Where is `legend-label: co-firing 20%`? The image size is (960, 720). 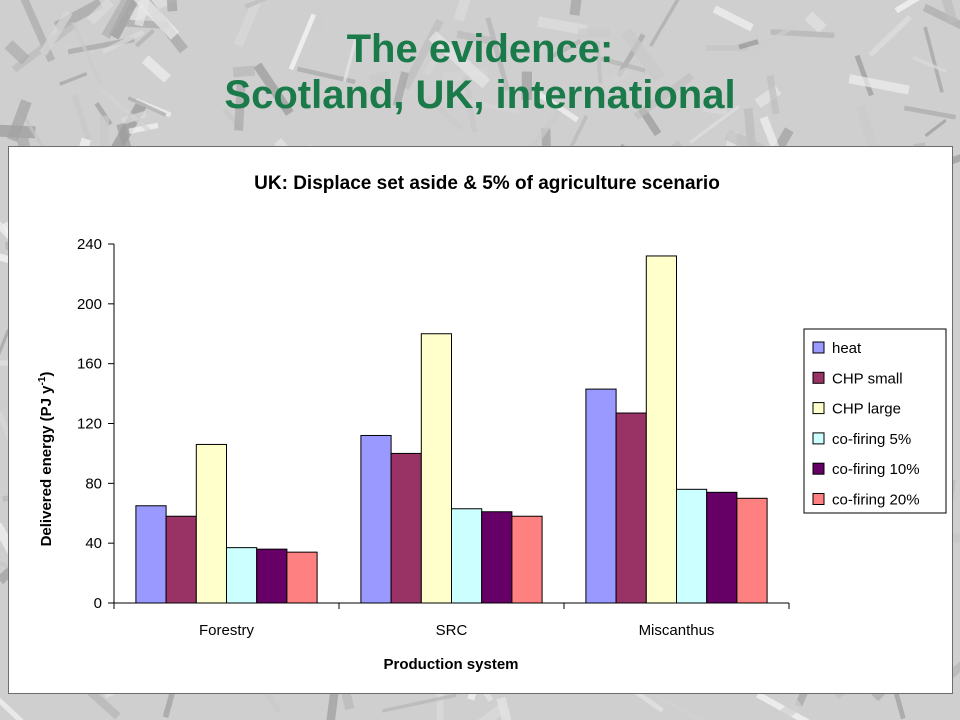
legend-label: co-firing 20% is located at coordinates (876, 500).